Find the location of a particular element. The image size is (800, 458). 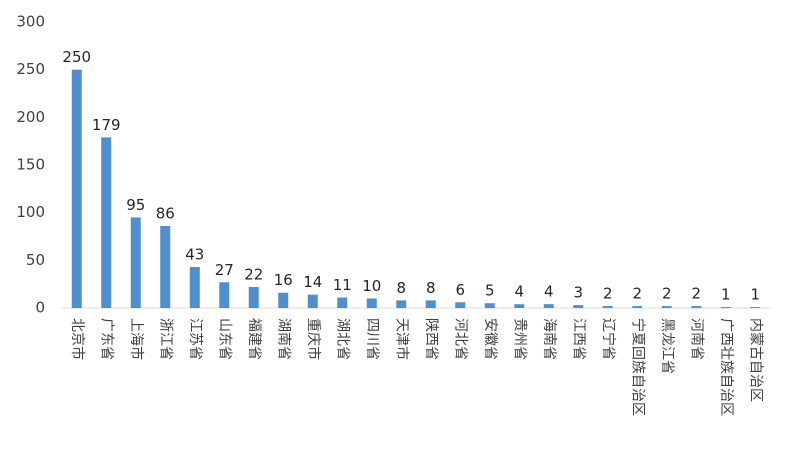

x-tick-label: 内蒙古自治区 is located at coordinates (755, 360).